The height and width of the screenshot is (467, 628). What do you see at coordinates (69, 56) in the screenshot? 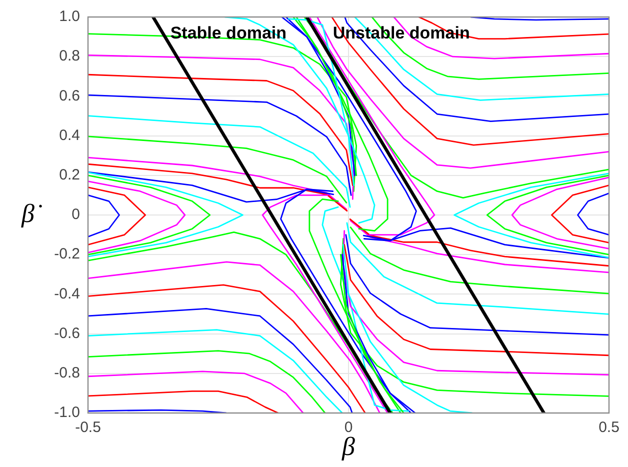
I see `y-tick-label: 0.8` at bounding box center [69, 56].